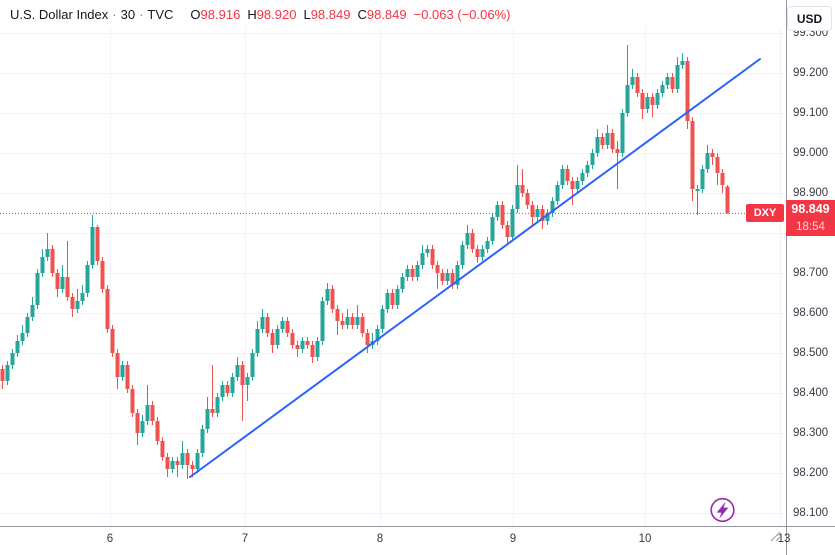  I want to click on time-tick-label: 10, so click(645, 539).